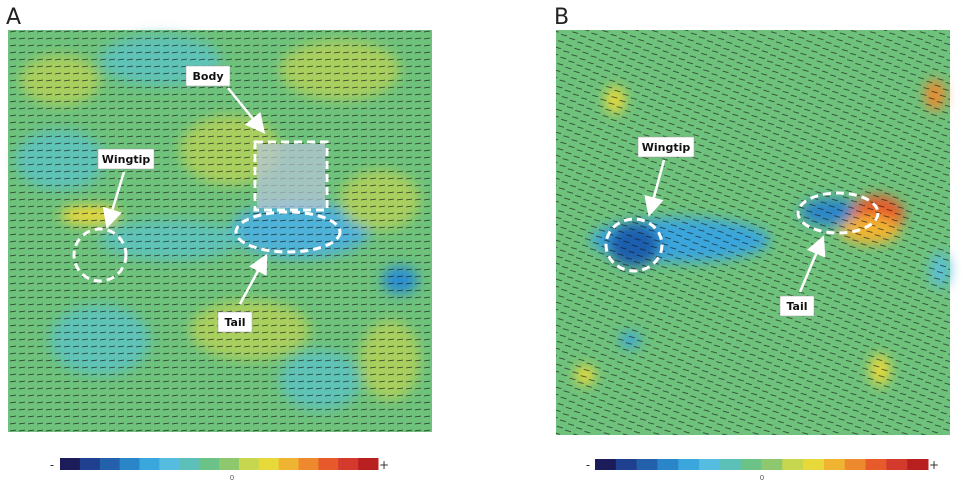  What do you see at coordinates (100, 255) in the screenshot?
I see `wingtip-circle` at bounding box center [100, 255].